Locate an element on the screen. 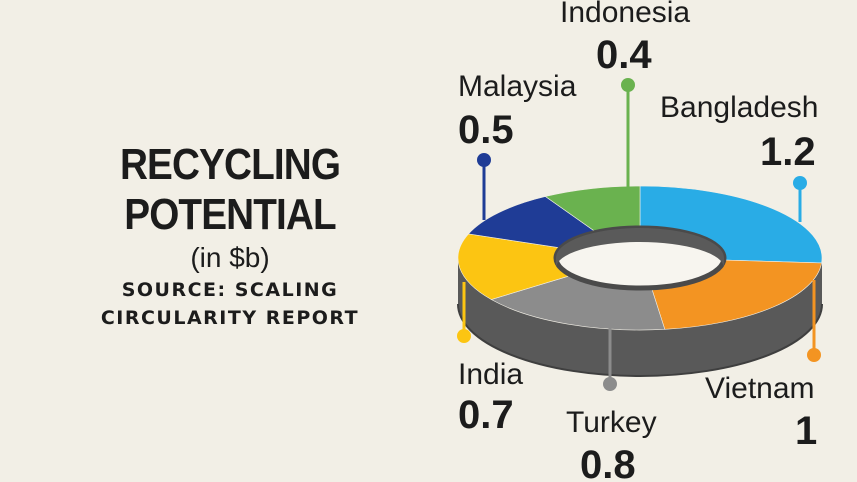  donut-top is located at coordinates (640, 258).